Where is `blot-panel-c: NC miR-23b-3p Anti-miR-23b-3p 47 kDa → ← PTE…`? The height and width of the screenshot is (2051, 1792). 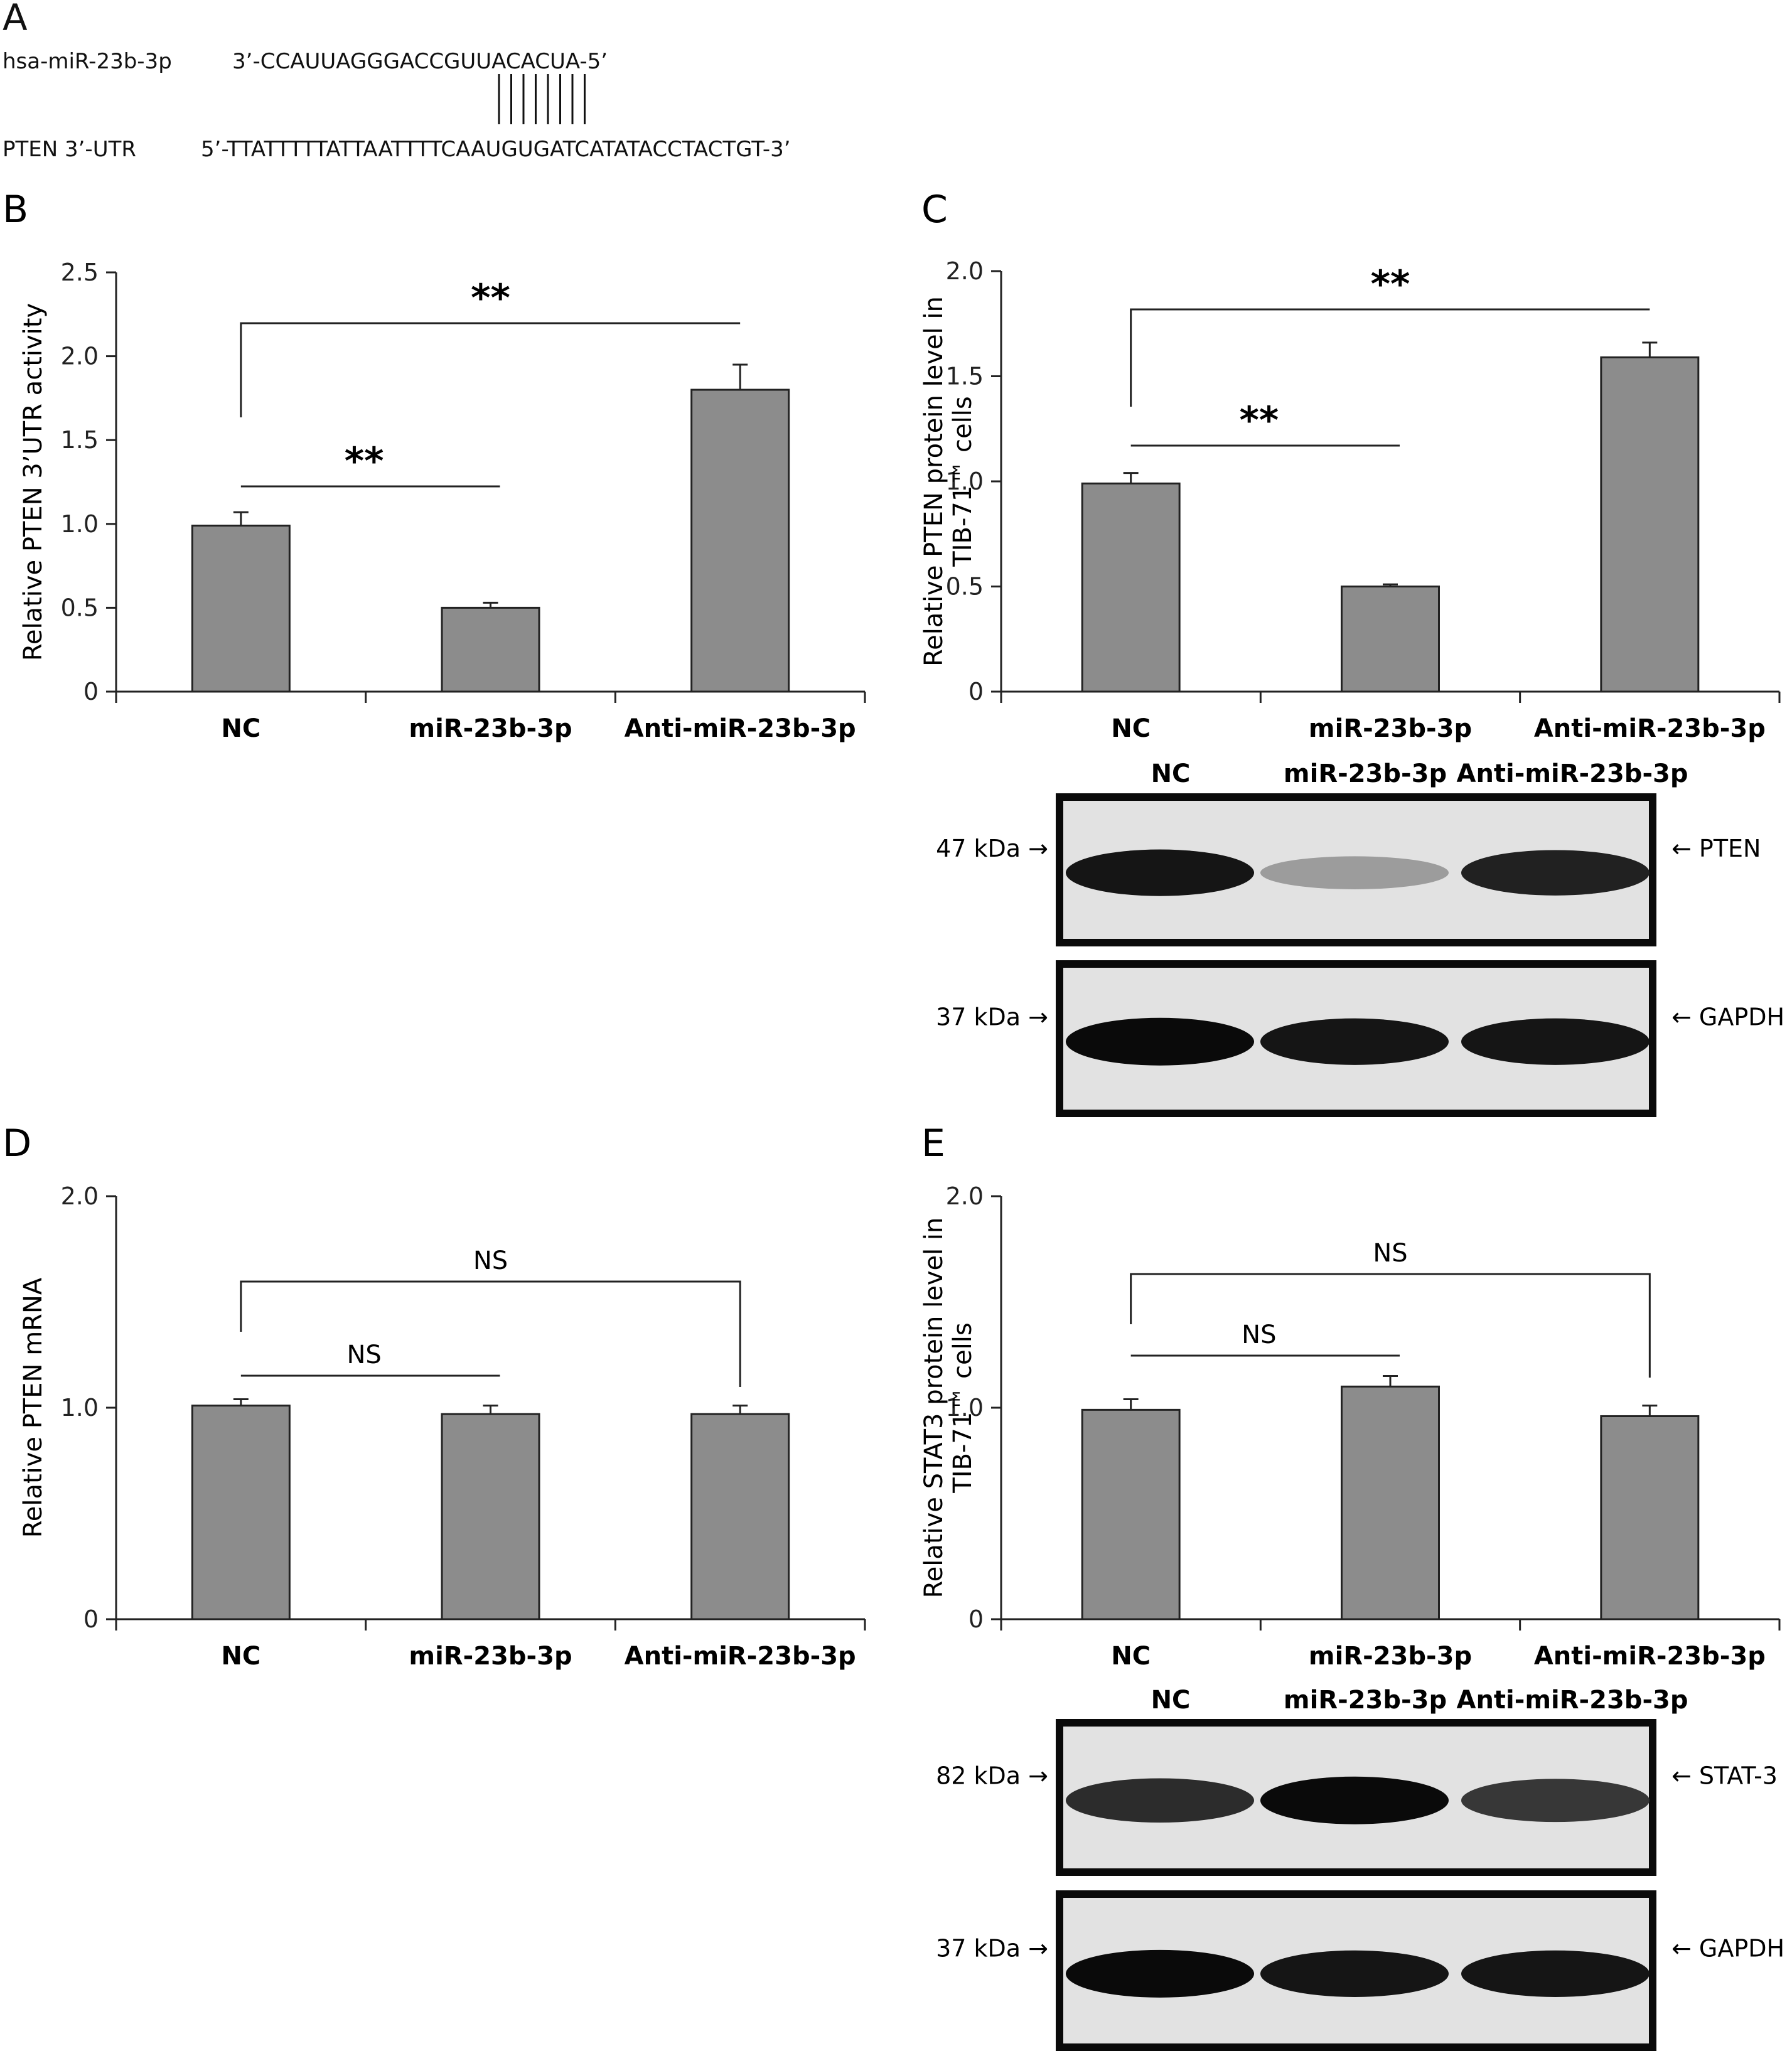 blot-panel-c: NC miR-23b-3p Anti-miR-23b-3p 47 kDa → ← PTE… is located at coordinates (1360, 938).